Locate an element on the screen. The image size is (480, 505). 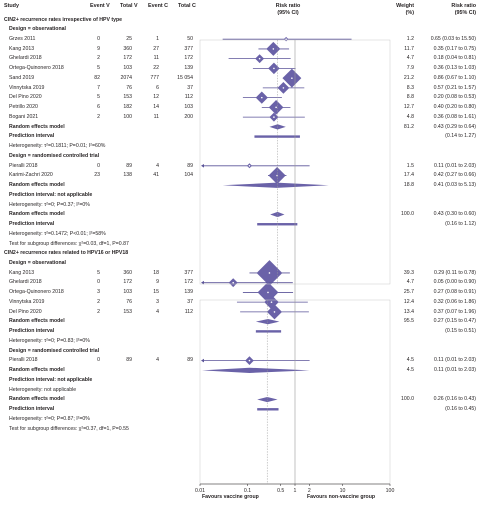
weight-value: 13.4 is located at coordinates (408, 311).